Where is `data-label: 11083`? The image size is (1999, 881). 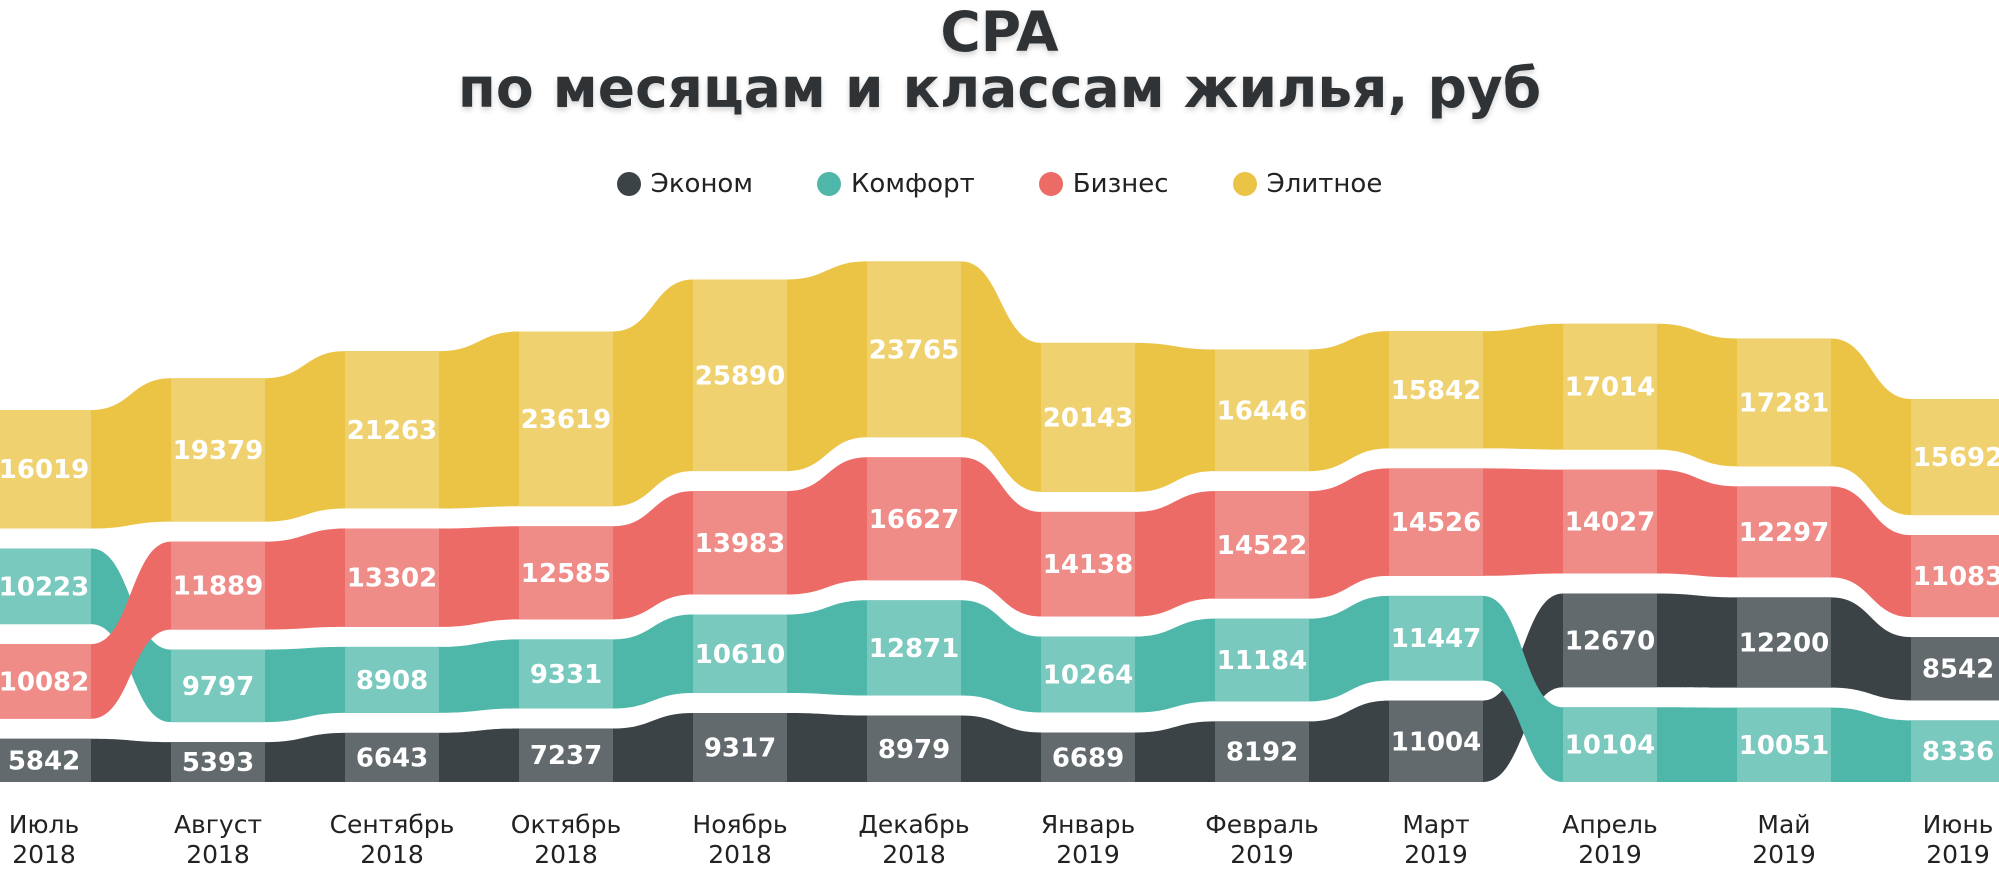
data-label: 11083 is located at coordinates (1956, 577).